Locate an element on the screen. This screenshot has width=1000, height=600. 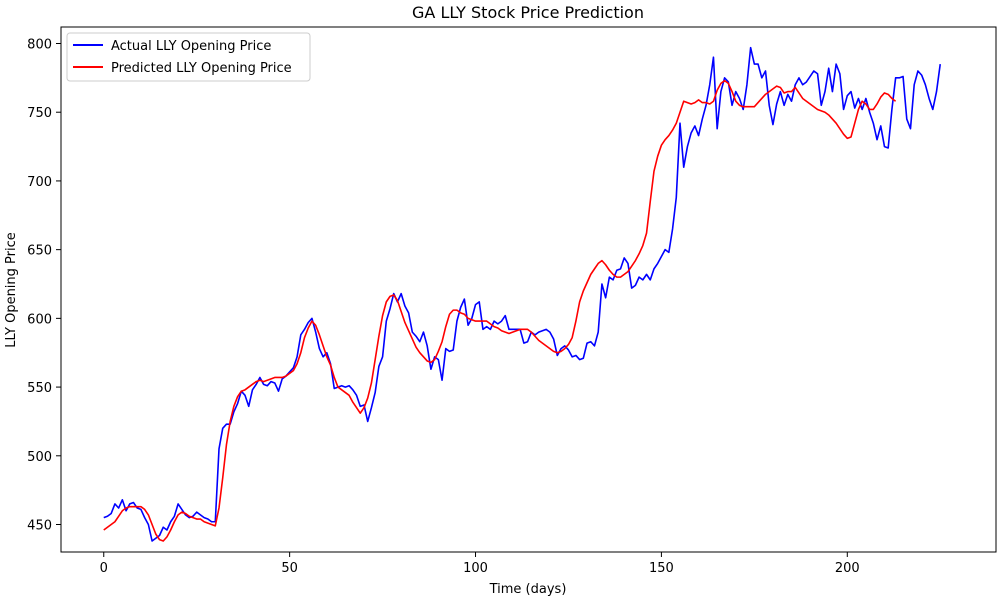
x-tick-label: 0 is located at coordinates (104, 568).